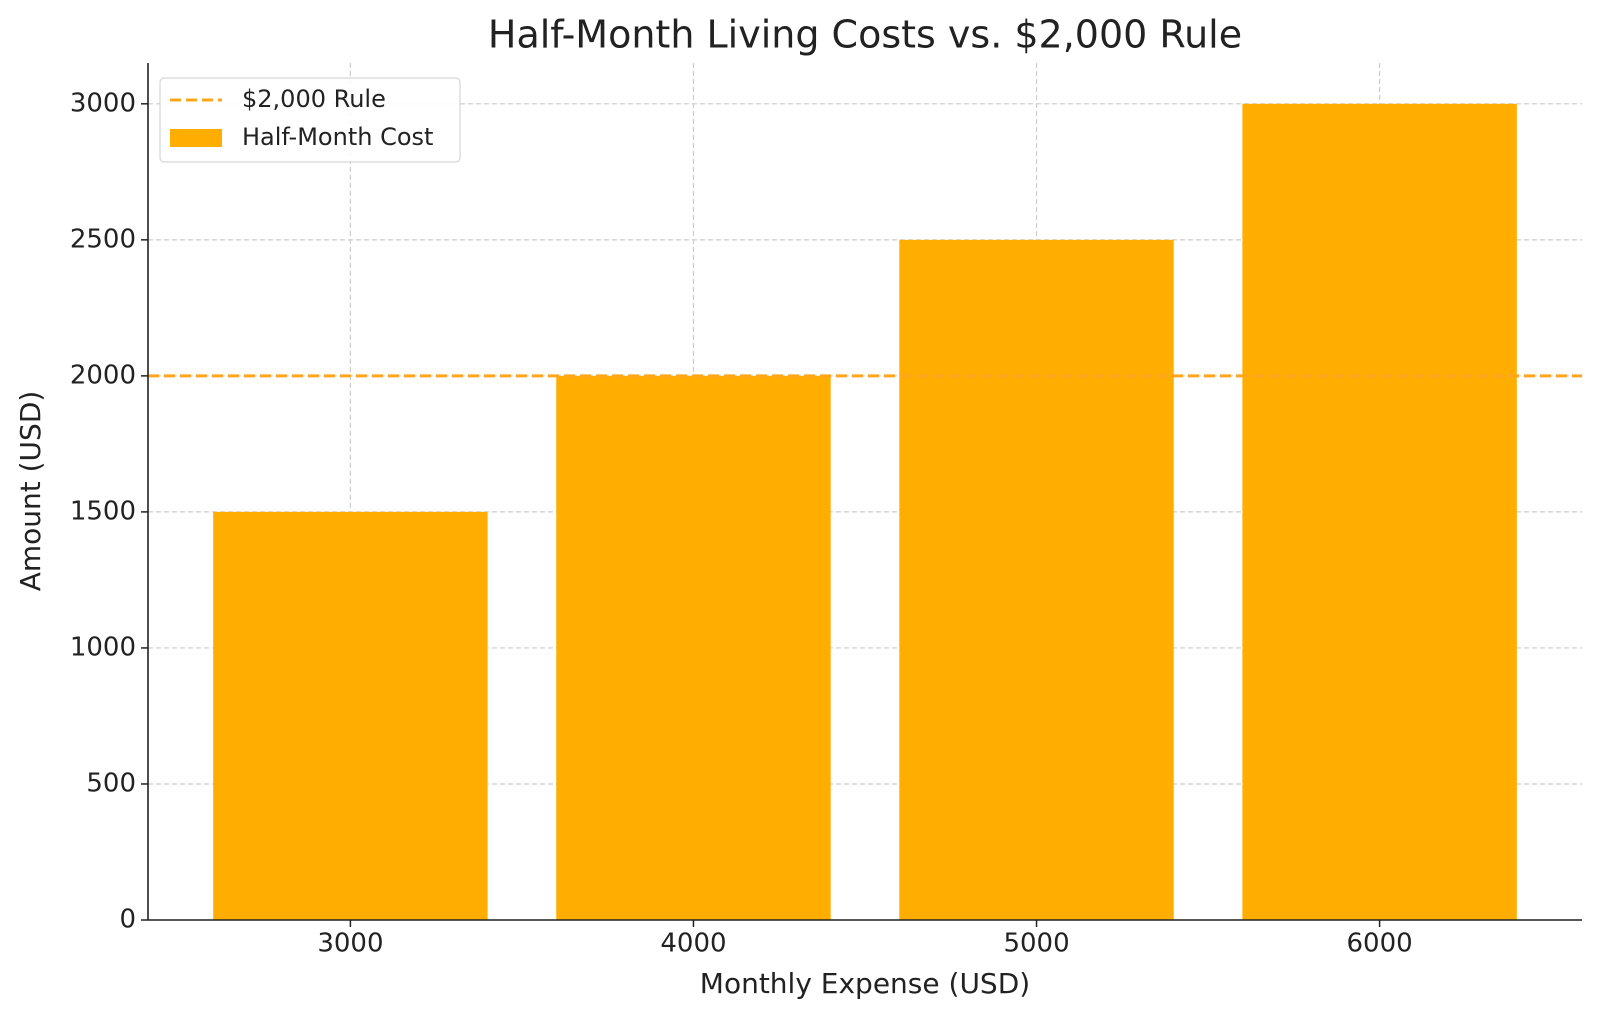 This screenshot has height=1019, width=1600. I want to click on x-tick-label: 3000, so click(350, 944).